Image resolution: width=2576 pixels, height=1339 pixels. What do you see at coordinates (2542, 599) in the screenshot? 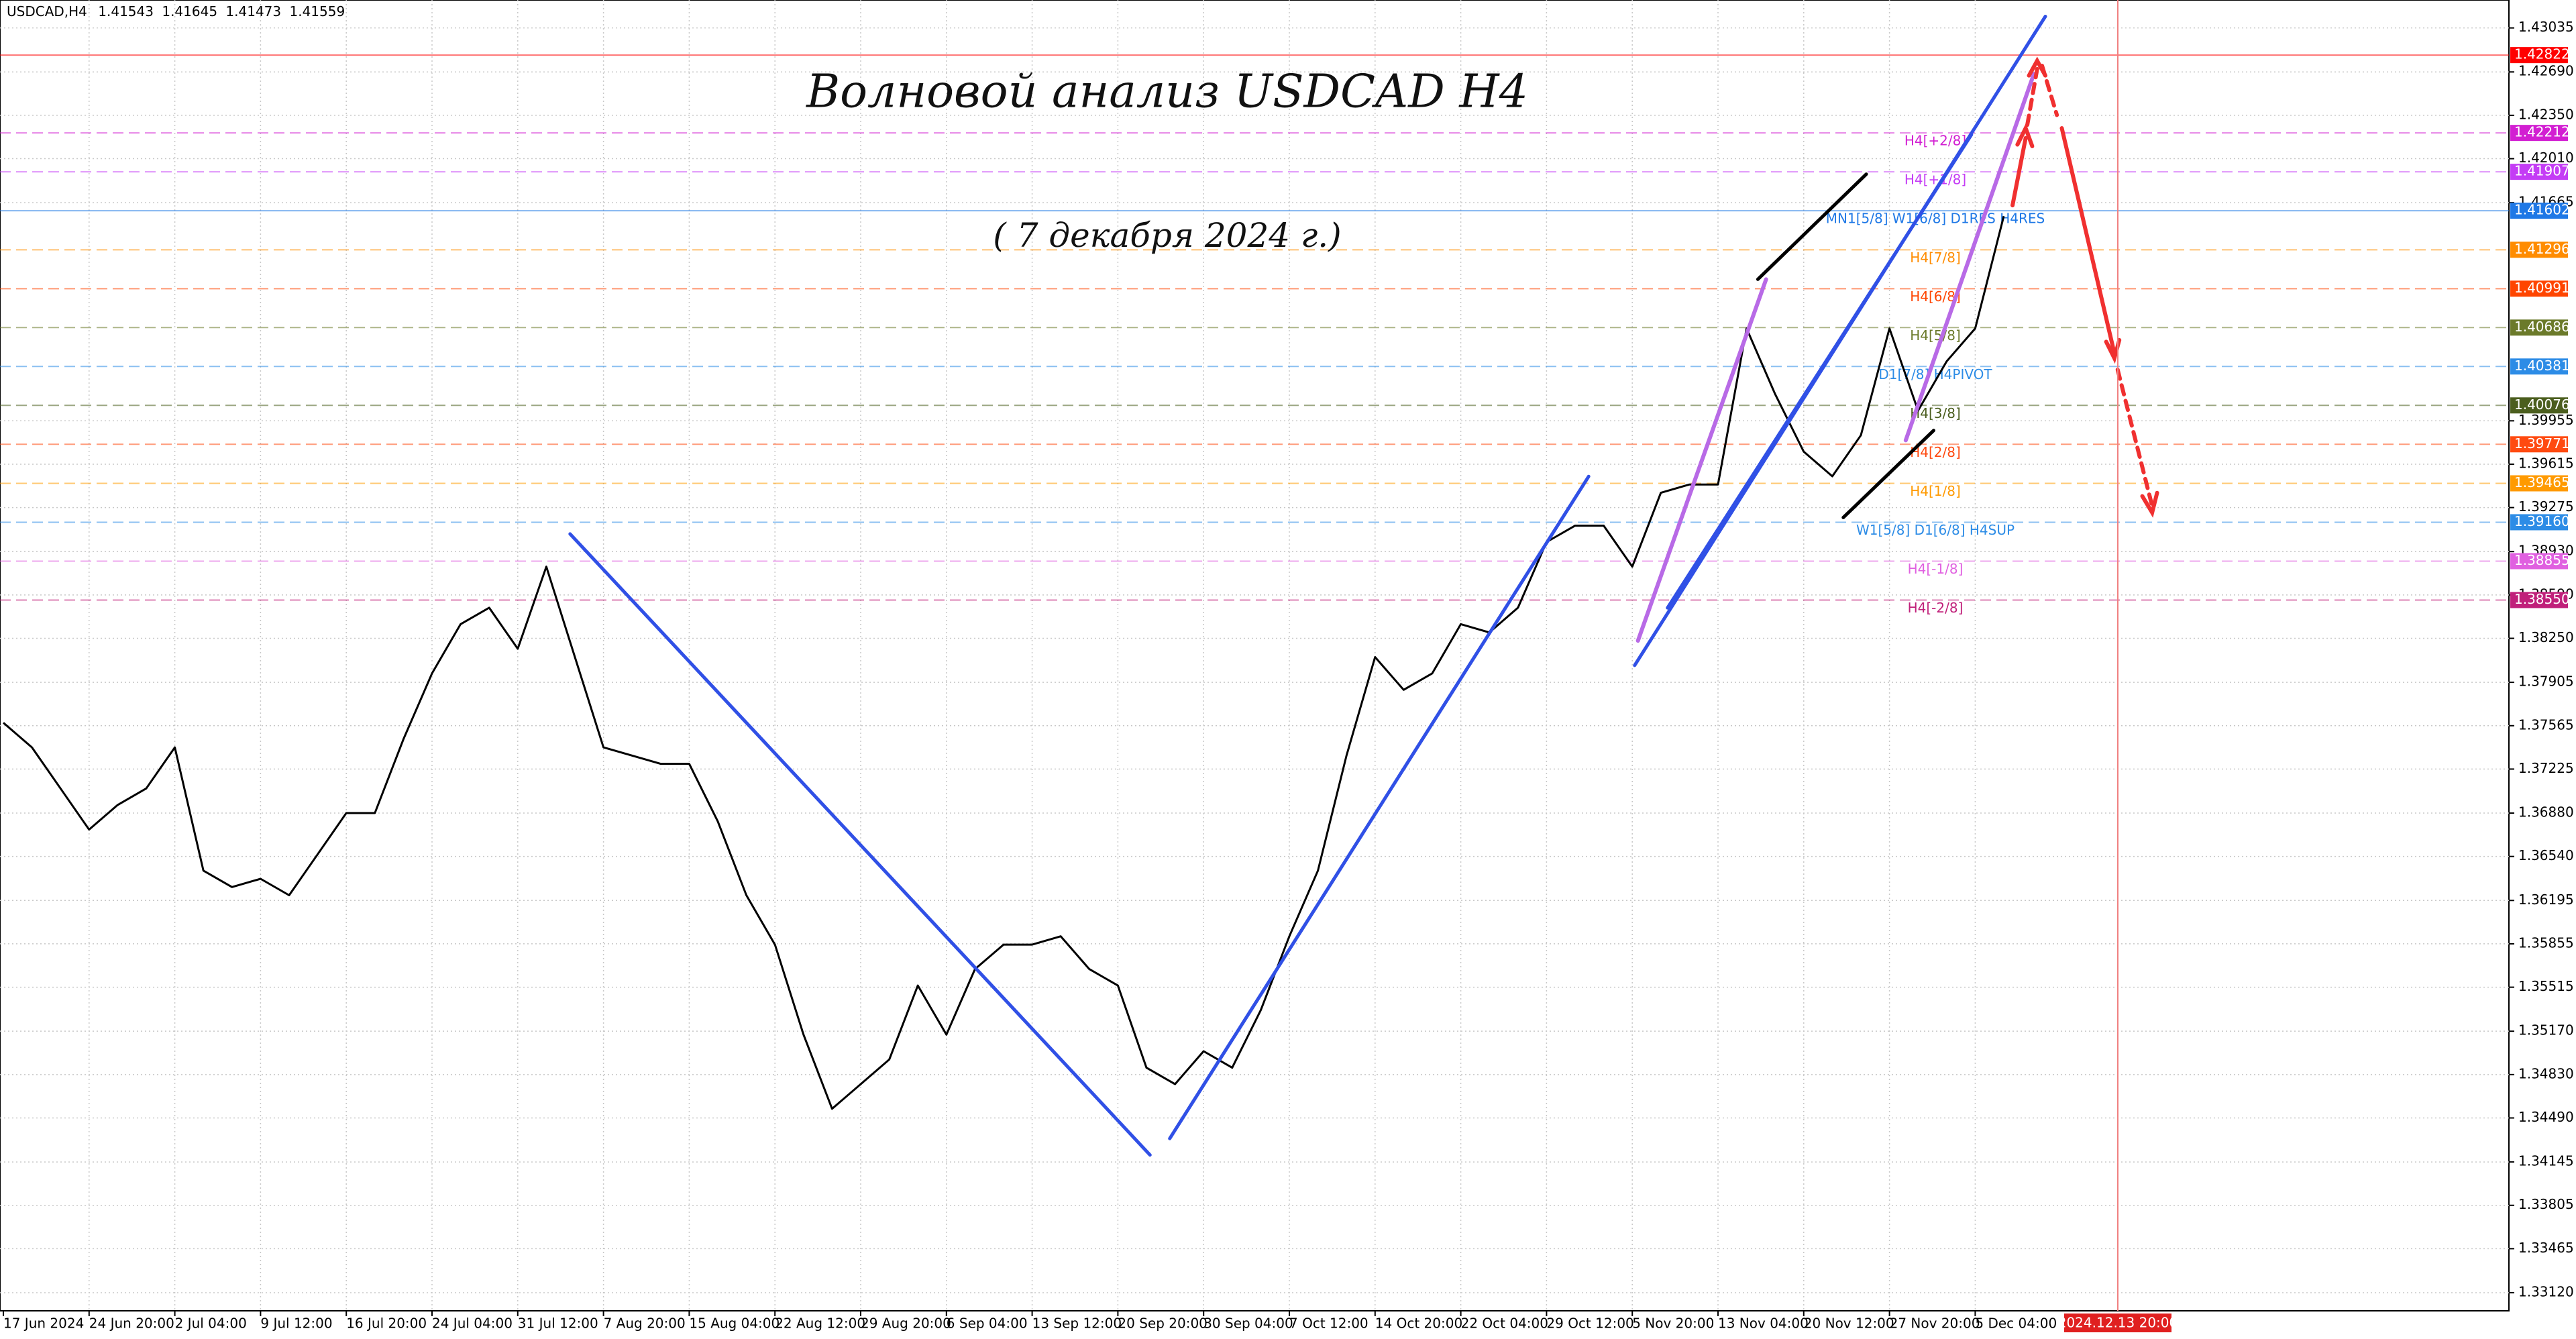
I see `level-price-label: 1.38550` at bounding box center [2542, 599].